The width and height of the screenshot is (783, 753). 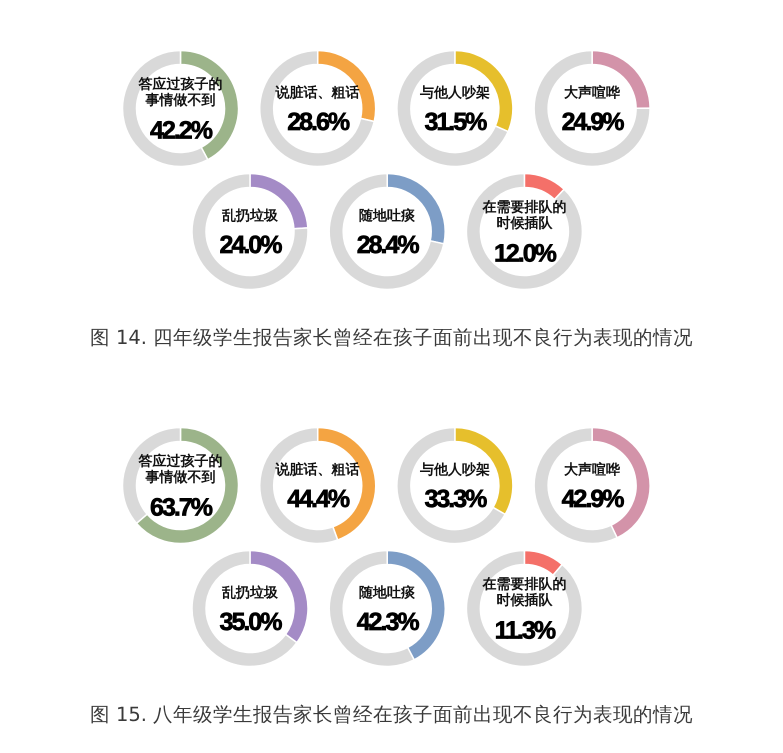 I want to click on text: 63.7%, so click(x=180, y=507).